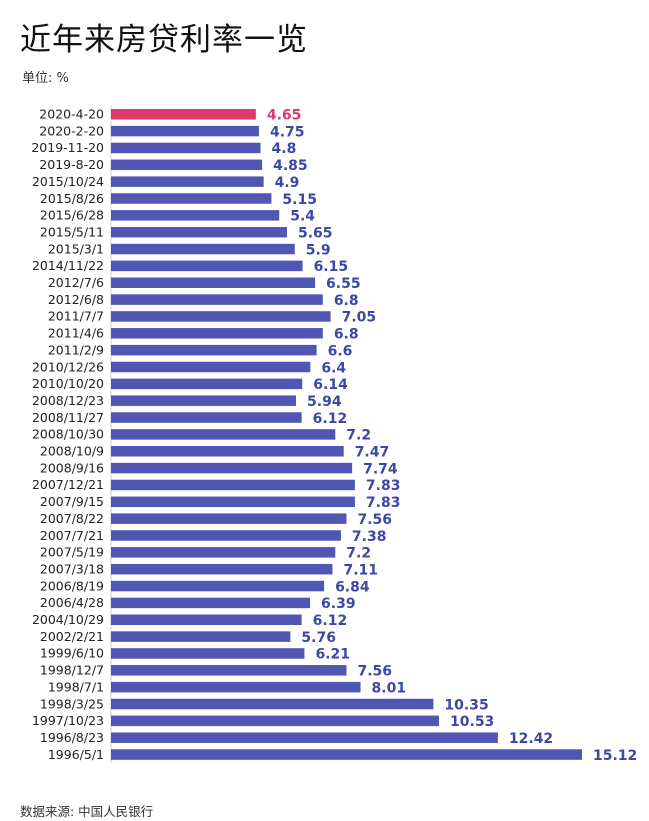  Describe the element at coordinates (72, 703) in the screenshot. I see `category-label: 1998/3/25` at that location.